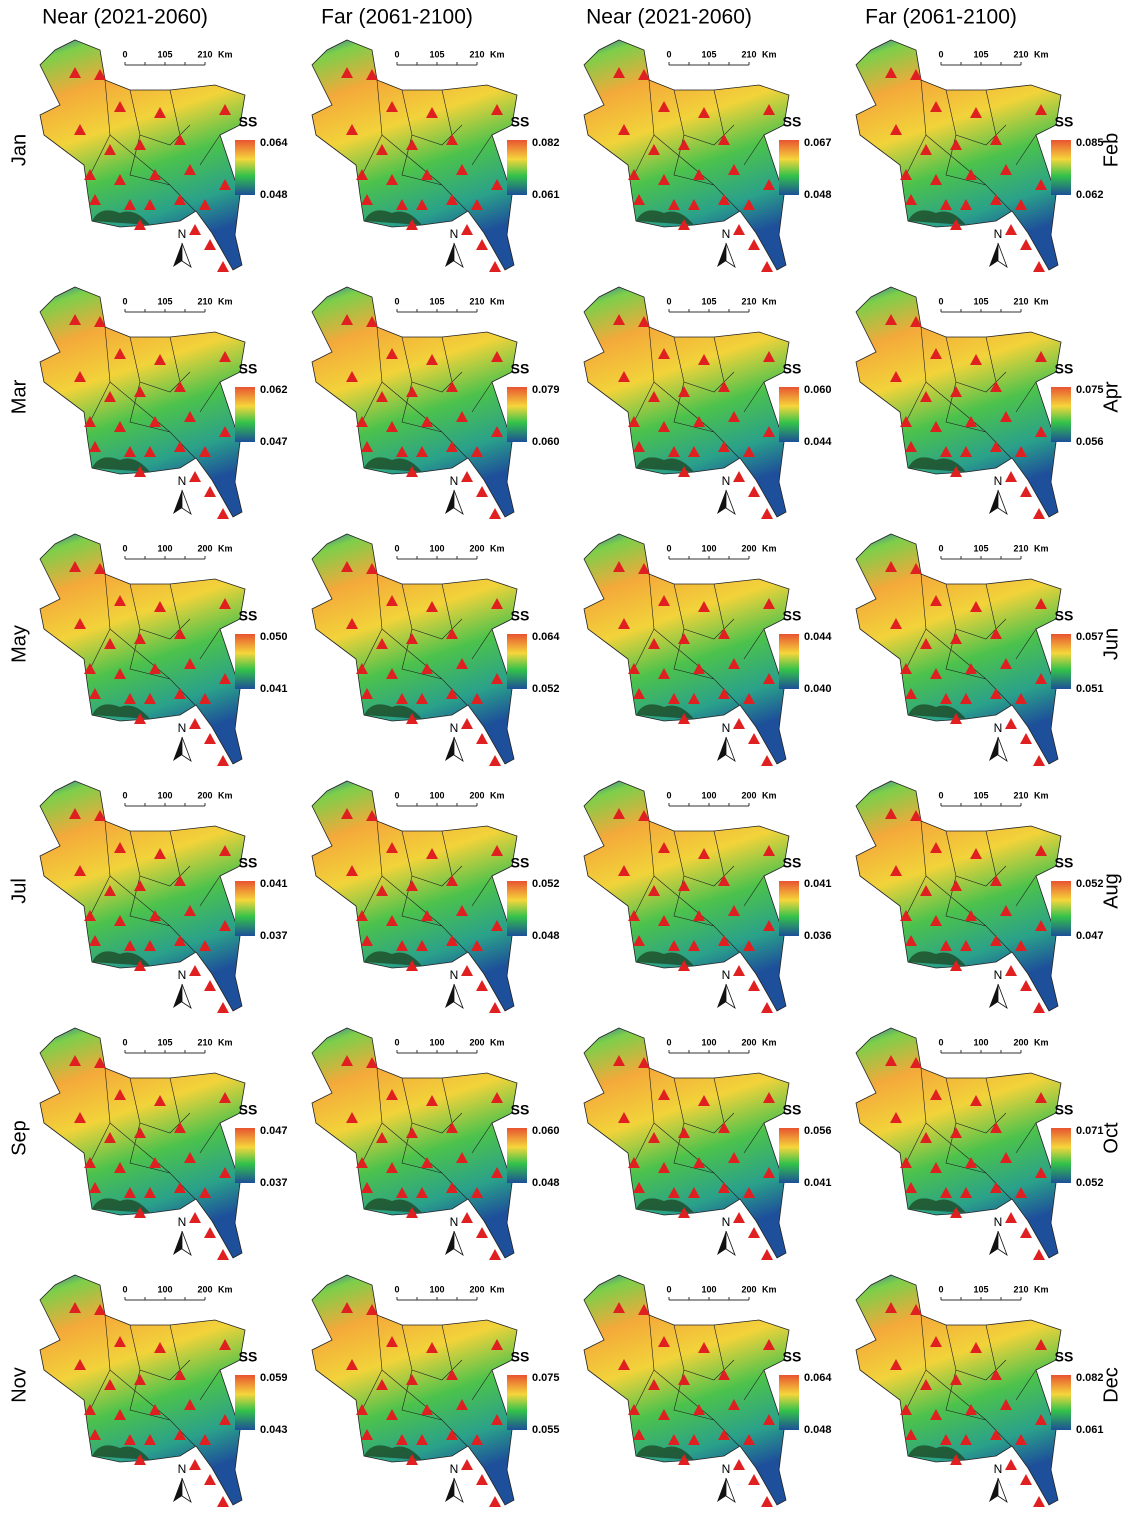  I want to click on month-label-right: Apr, so click(1111, 396).